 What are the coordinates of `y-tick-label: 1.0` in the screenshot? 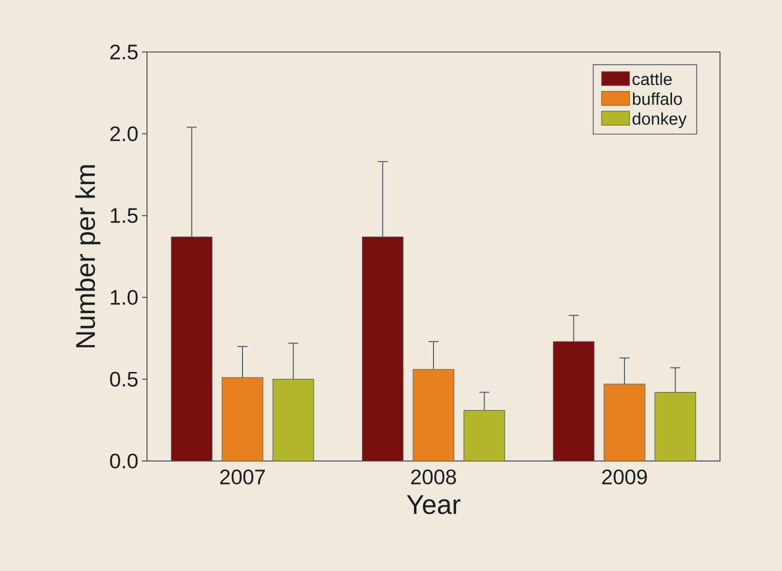 It's located at (124, 297).